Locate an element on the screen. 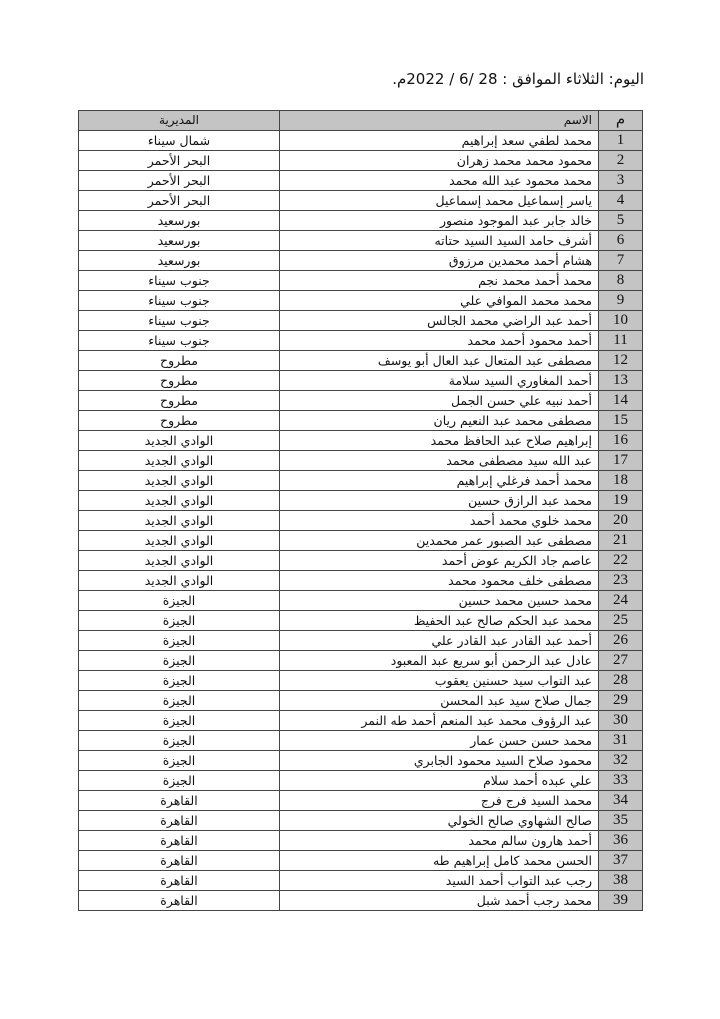  name-cell: مصطفى خلف محمود محمد is located at coordinates (439, 580).